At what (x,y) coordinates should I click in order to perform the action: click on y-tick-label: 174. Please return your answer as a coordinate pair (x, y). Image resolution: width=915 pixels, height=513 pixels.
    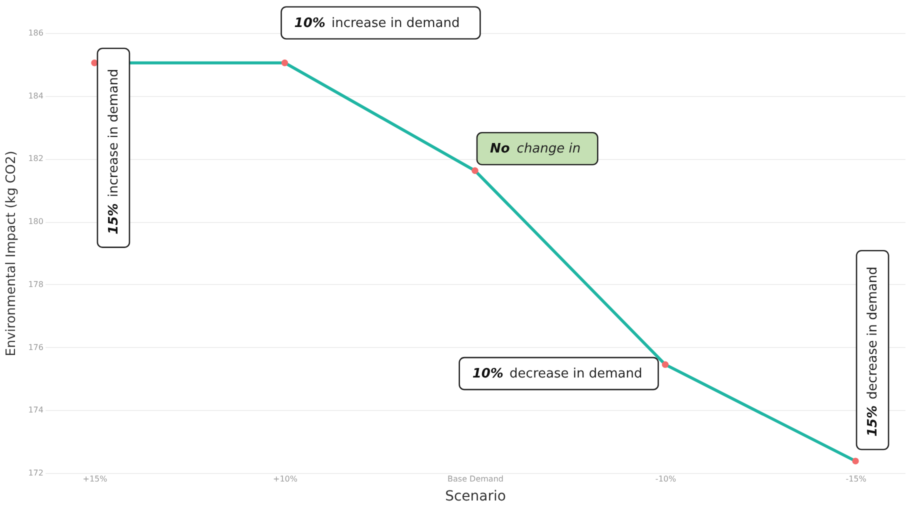
    Looking at the image, I should click on (36, 410).